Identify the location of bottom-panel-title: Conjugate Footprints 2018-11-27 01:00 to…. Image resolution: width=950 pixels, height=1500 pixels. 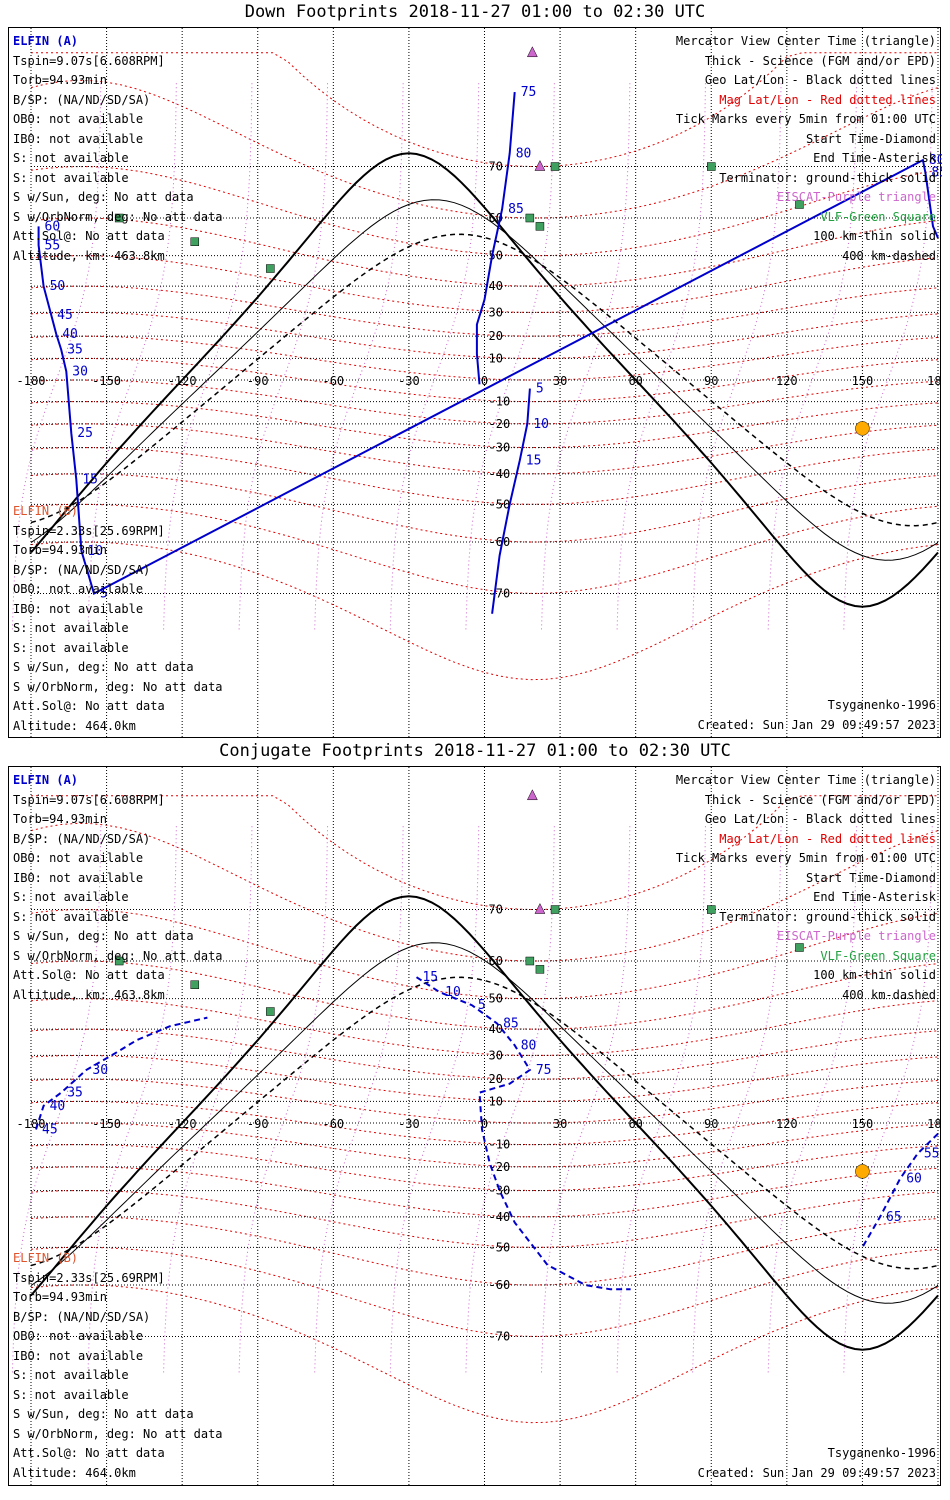
(475, 751).